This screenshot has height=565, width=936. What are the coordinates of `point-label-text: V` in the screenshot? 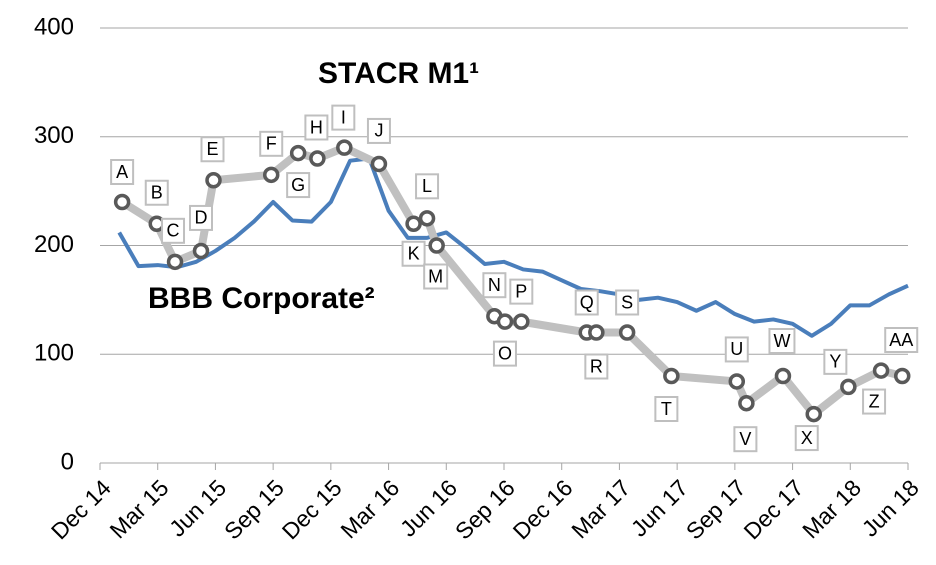 It's located at (745, 439).